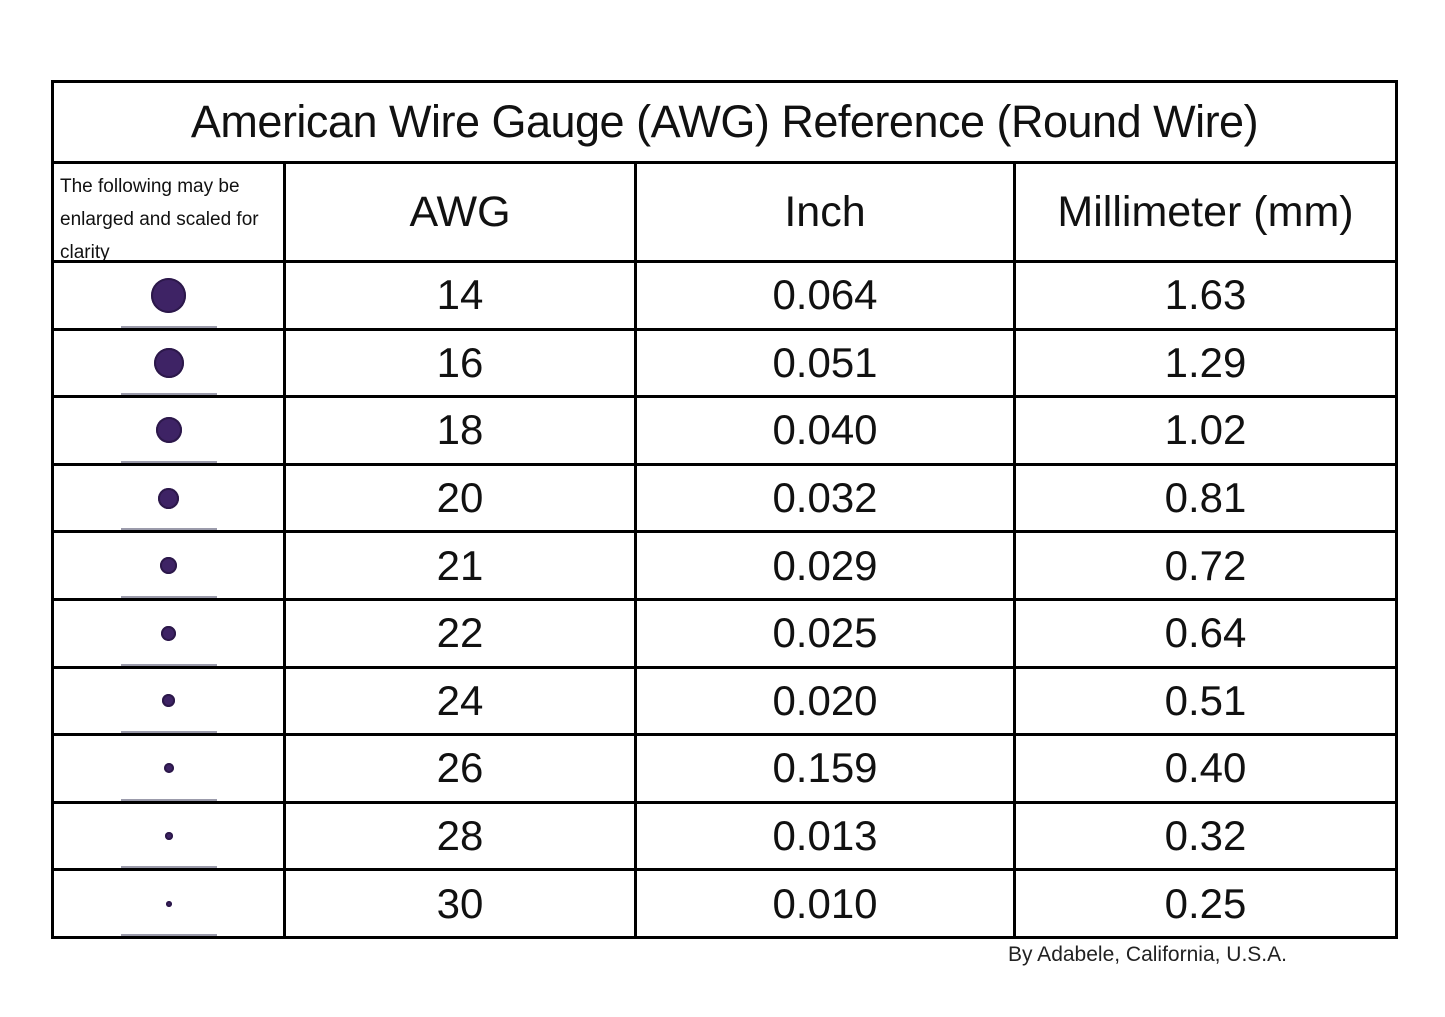  Describe the element at coordinates (458, 496) in the screenshot. I see `awg-value: 20` at that location.